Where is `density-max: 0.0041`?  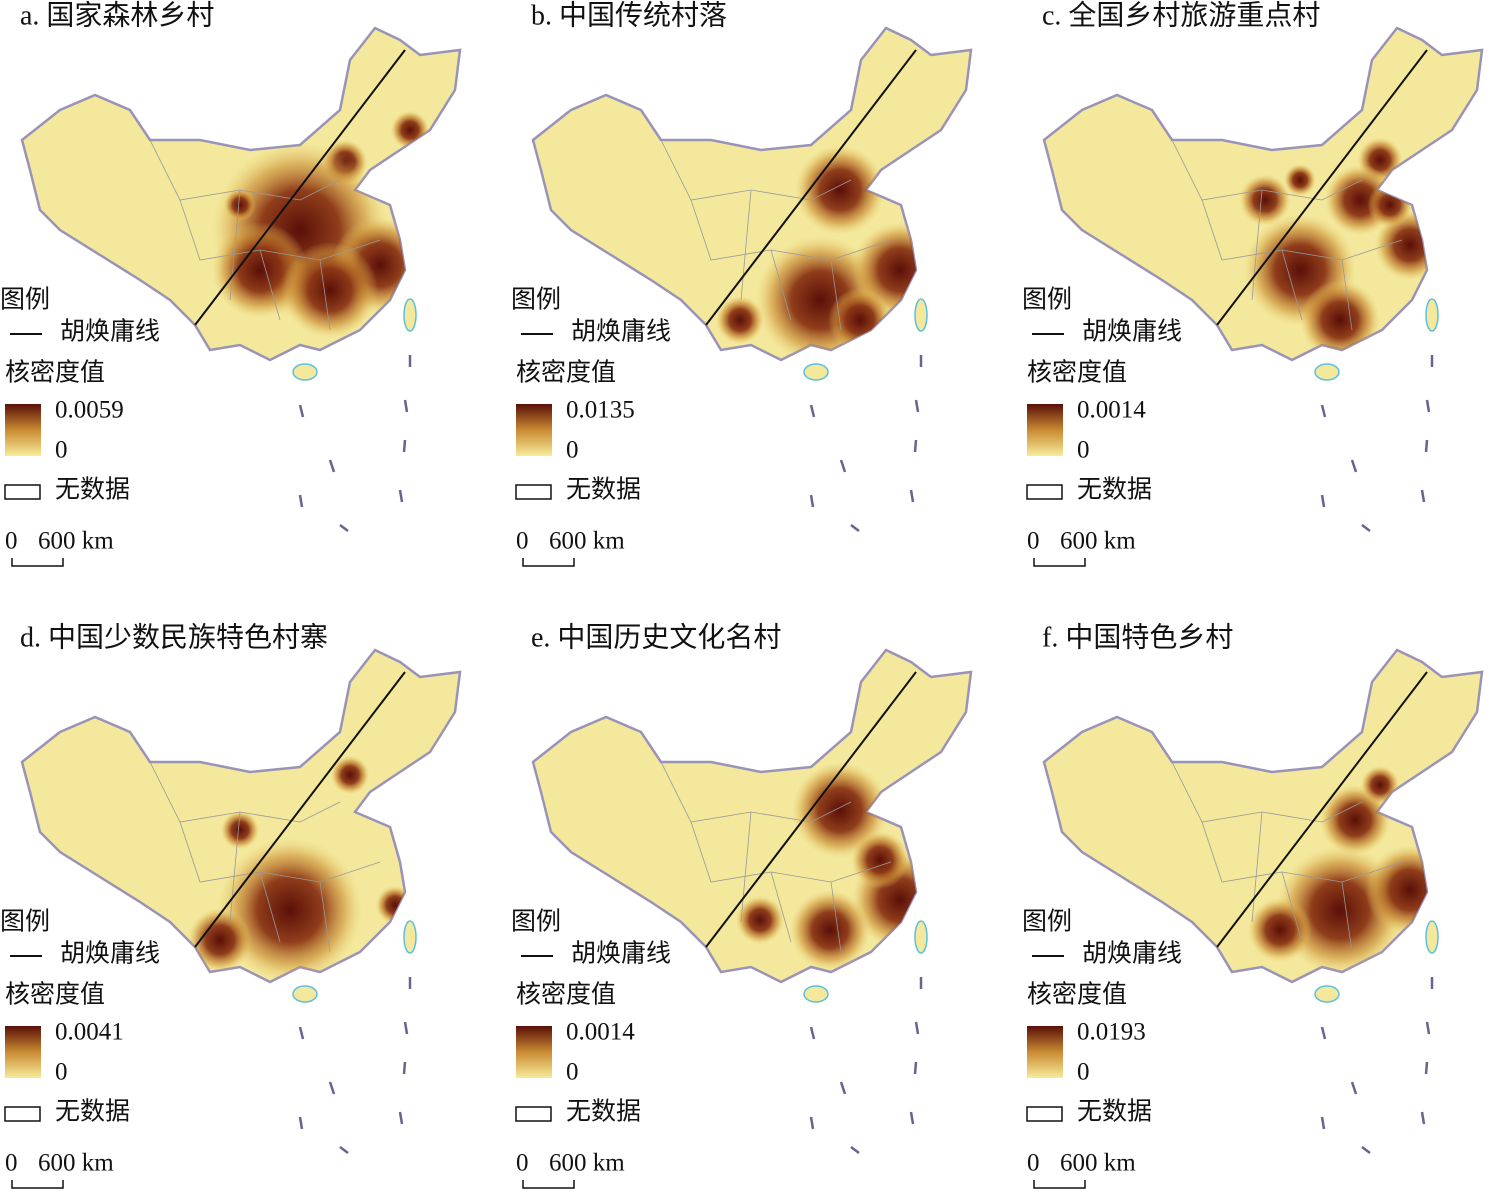 density-max: 0.0041 is located at coordinates (89, 1032).